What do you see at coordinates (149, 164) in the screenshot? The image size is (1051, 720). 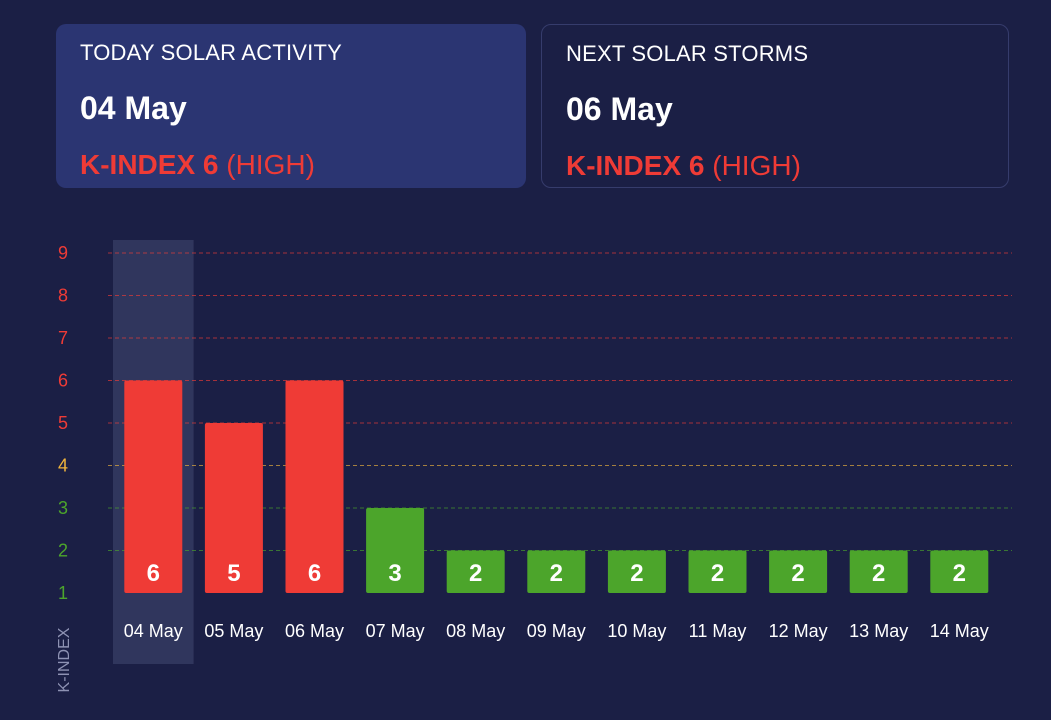 I see `today-k-index-value: K-INDEX 6` at bounding box center [149, 164].